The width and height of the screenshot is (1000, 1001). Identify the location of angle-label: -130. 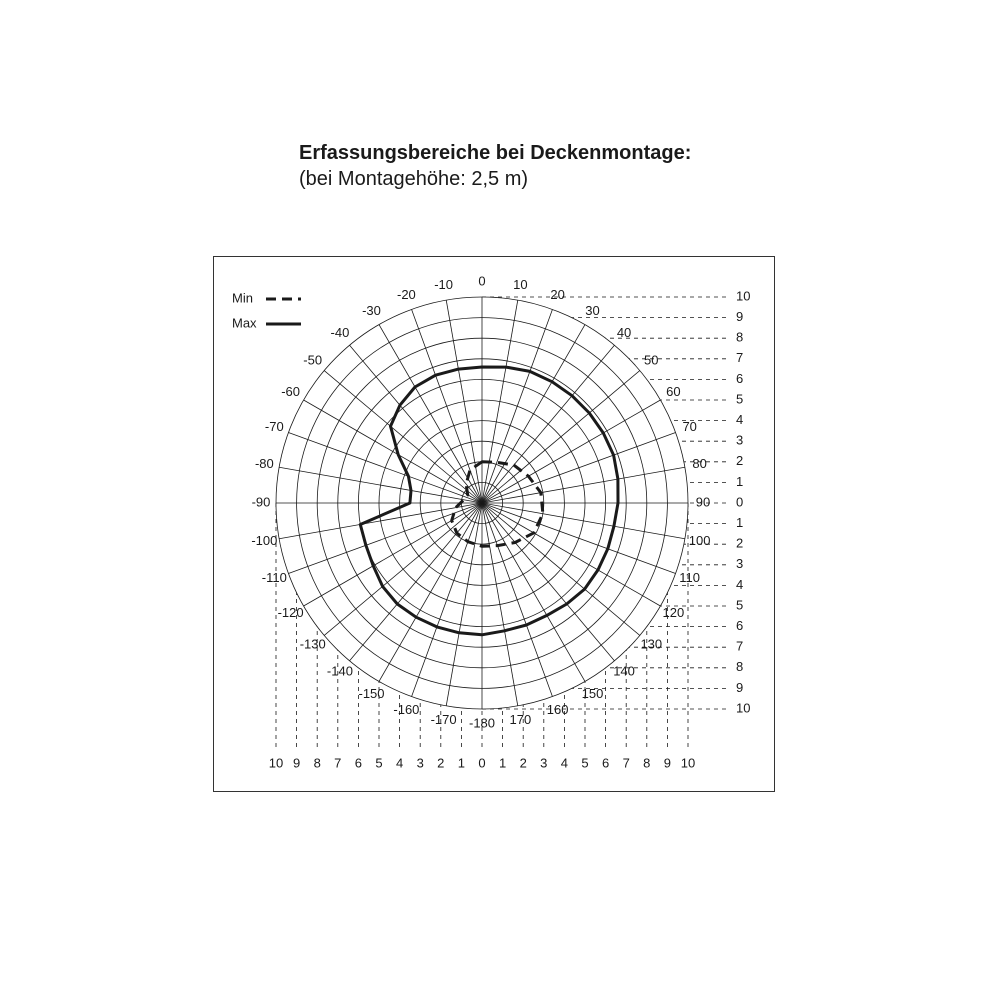
(313, 643).